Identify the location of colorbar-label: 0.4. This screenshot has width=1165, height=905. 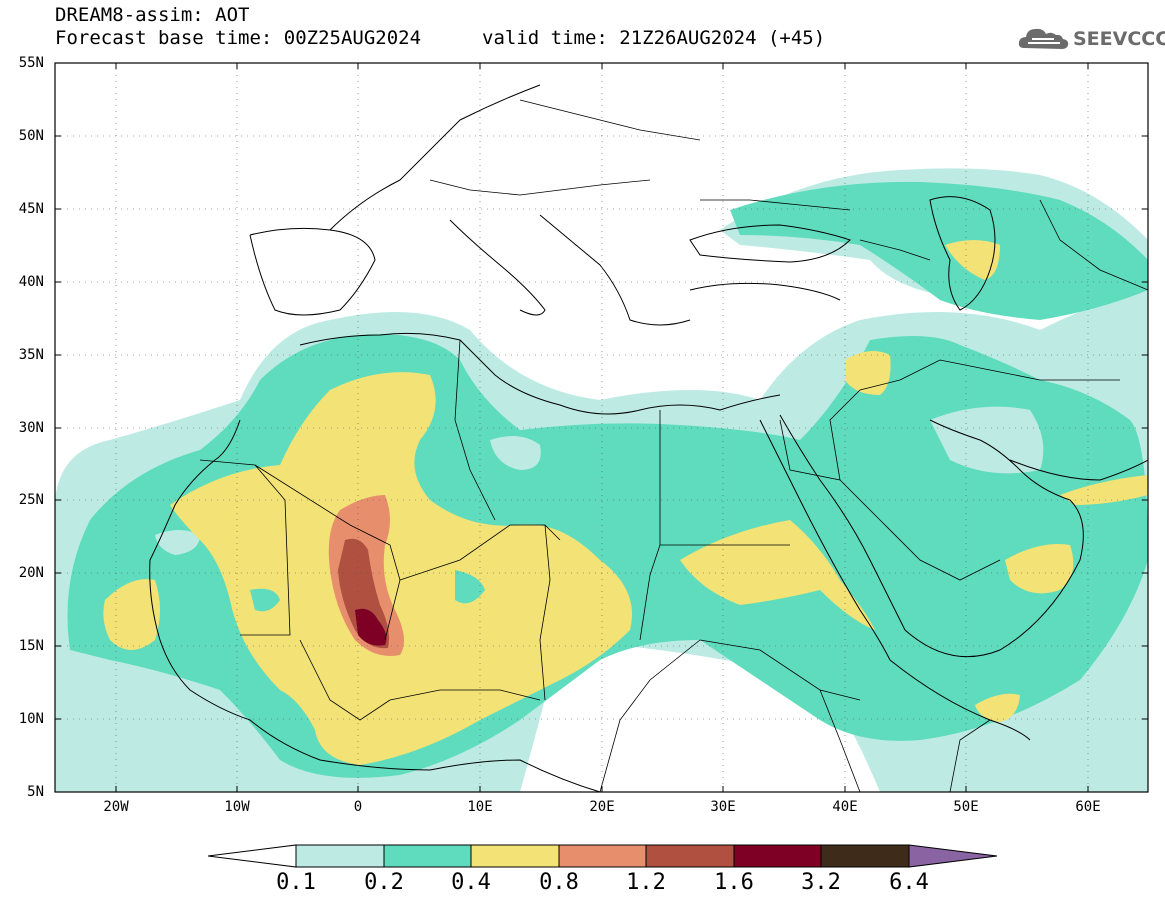
(471, 882).